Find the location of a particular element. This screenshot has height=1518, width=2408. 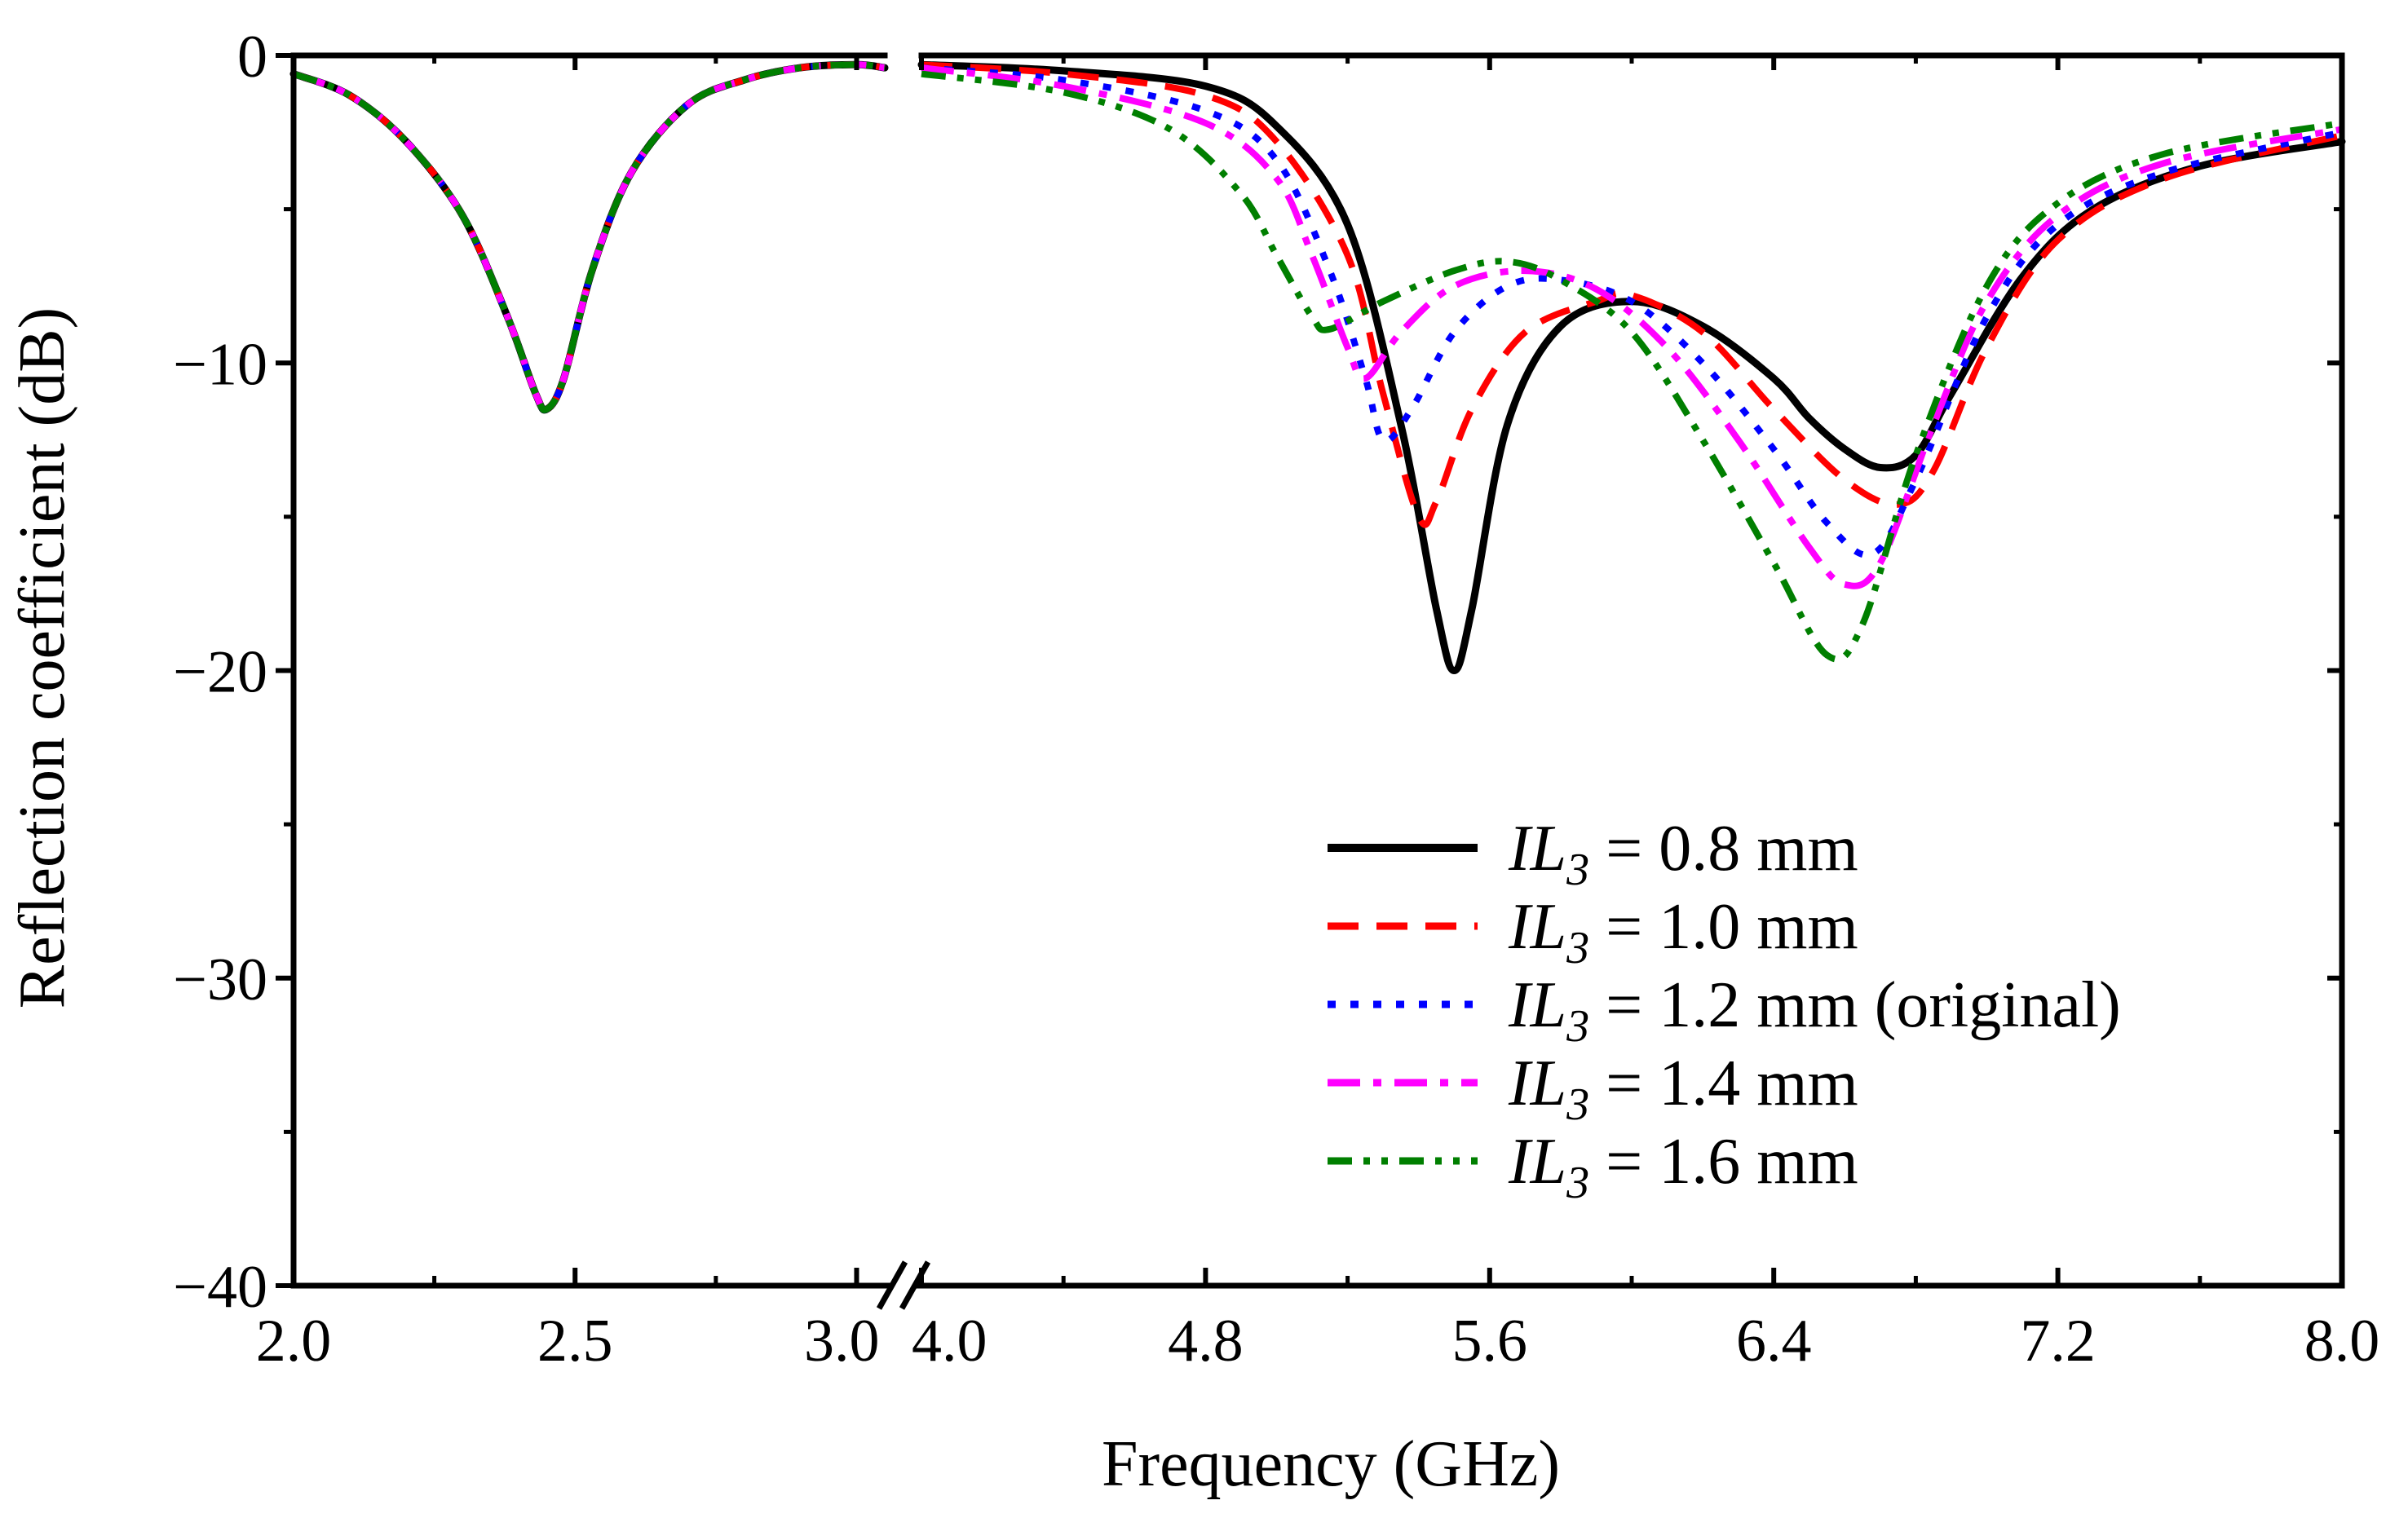

x-tick-label: 6.4 is located at coordinates (1774, 1341).